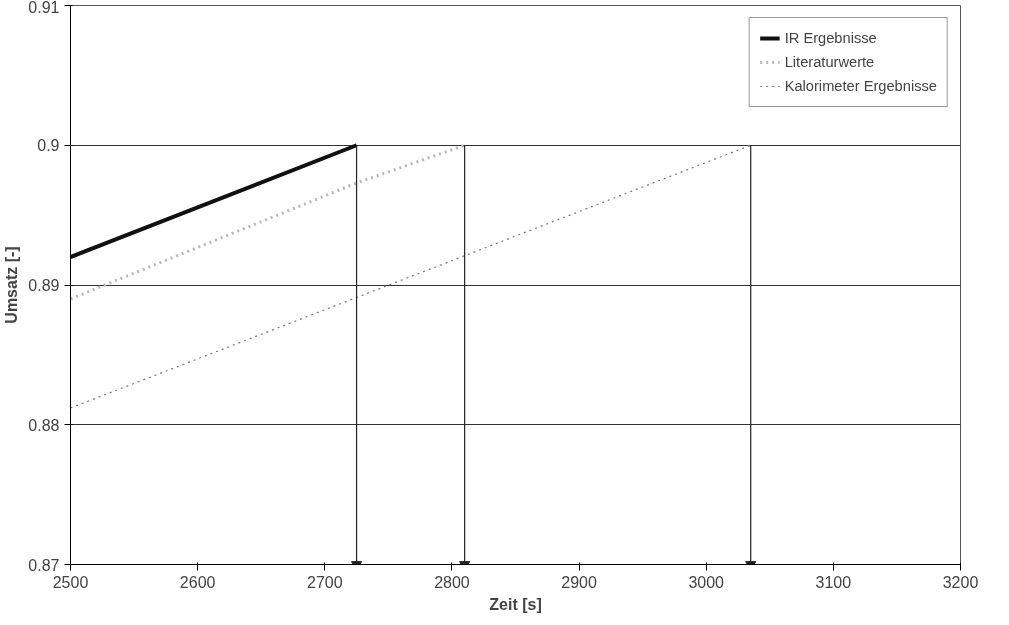  I want to click on x-tick-label: 3200, so click(960, 582).